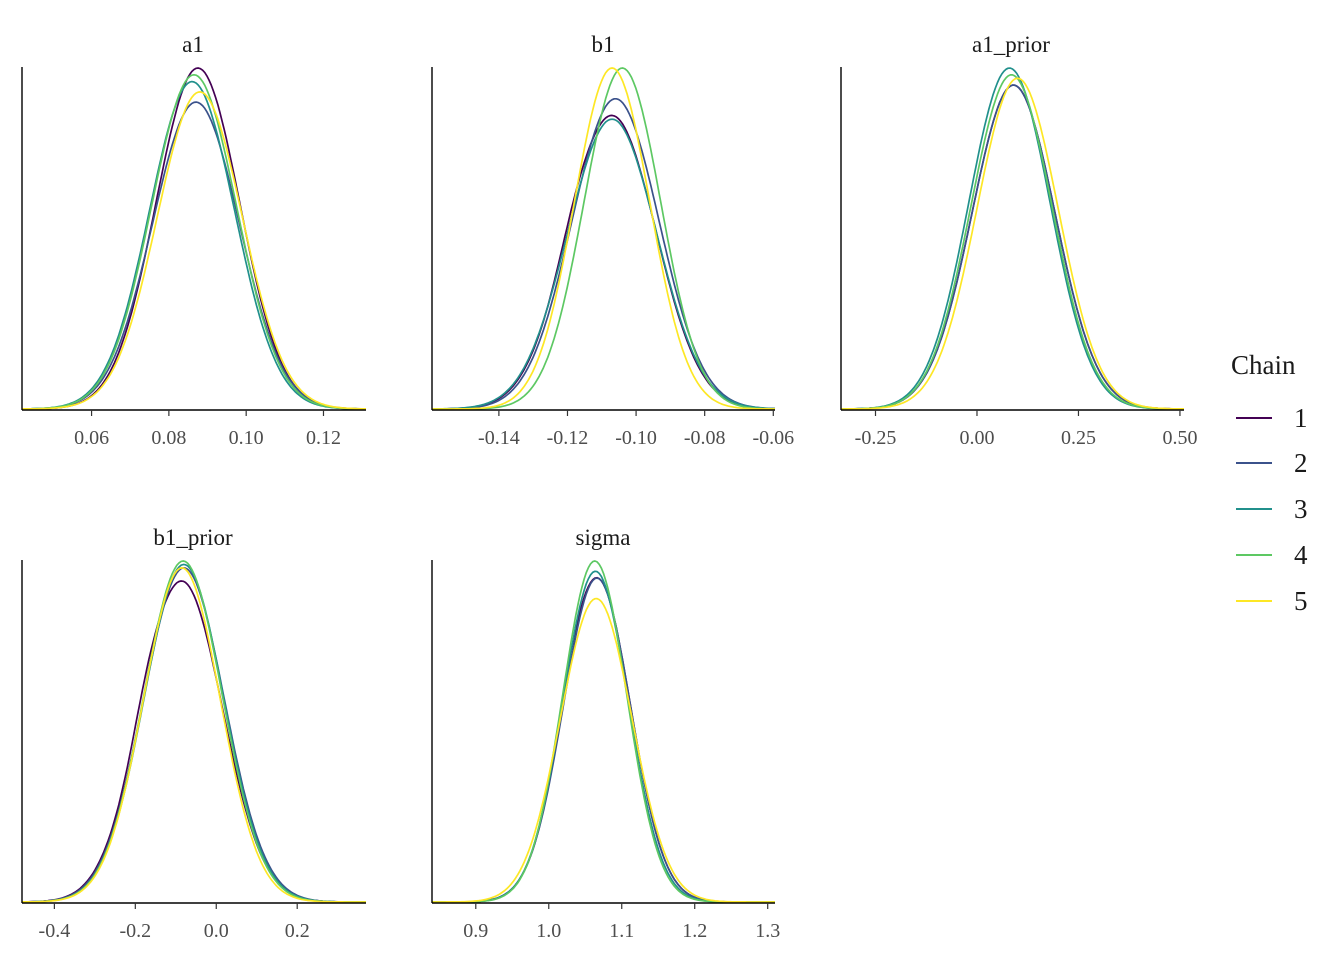 This screenshot has height=960, width=1344. I want to click on x-tick-label: -0.14, so click(499, 438).